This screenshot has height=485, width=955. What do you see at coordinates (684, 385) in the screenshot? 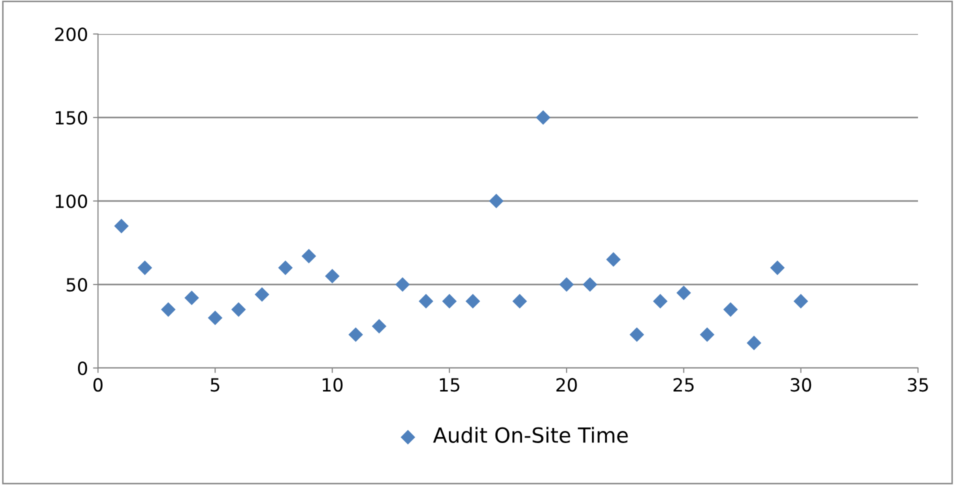
I see `x-tick-label: 25` at bounding box center [684, 385].